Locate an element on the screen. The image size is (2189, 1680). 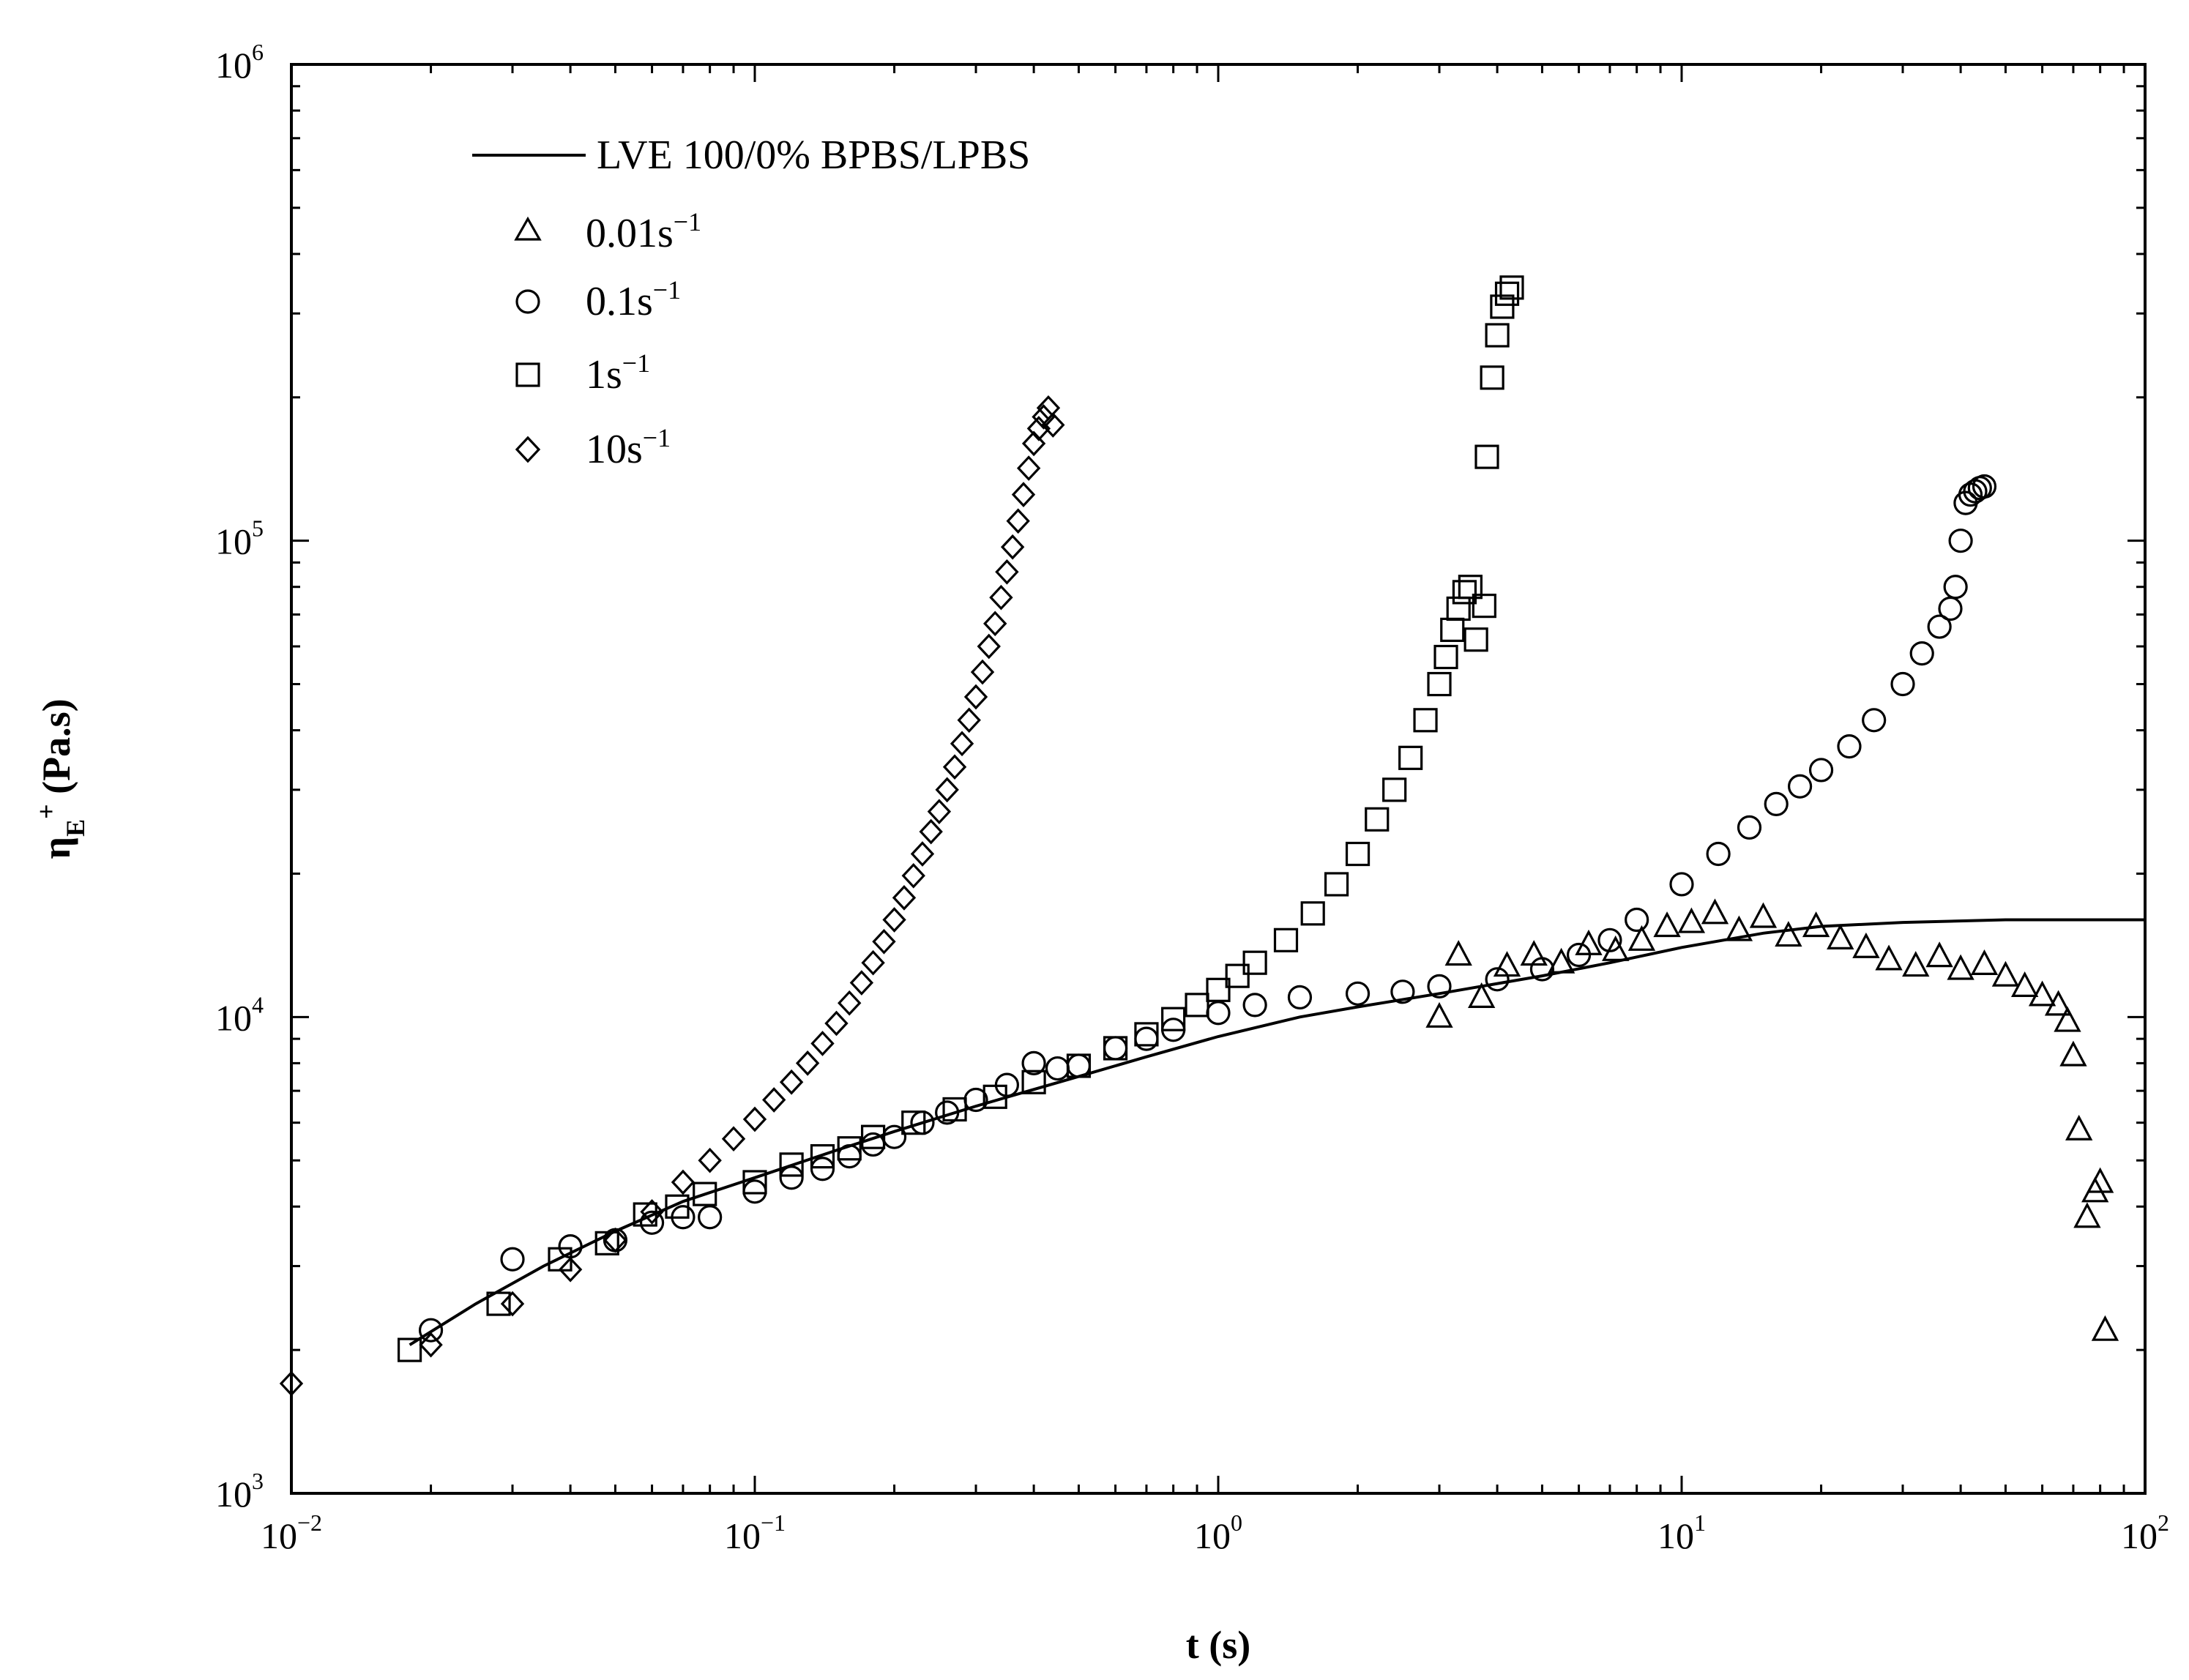
legend-circle-marker is located at coordinates (527, 301).